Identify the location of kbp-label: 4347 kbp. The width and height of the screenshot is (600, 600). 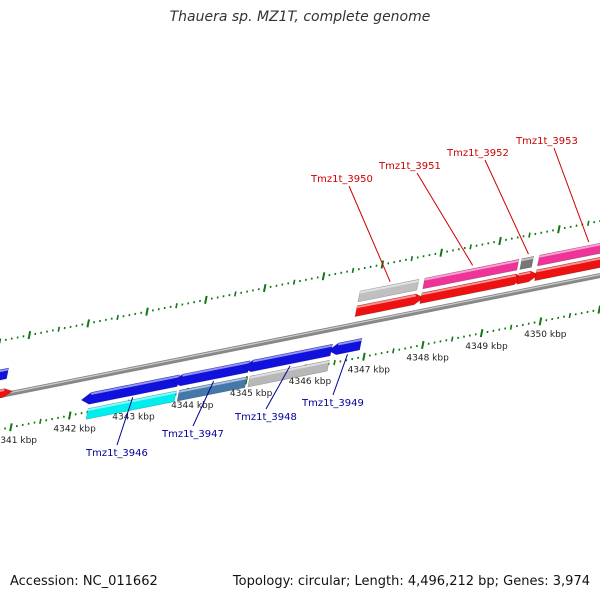
(369, 370).